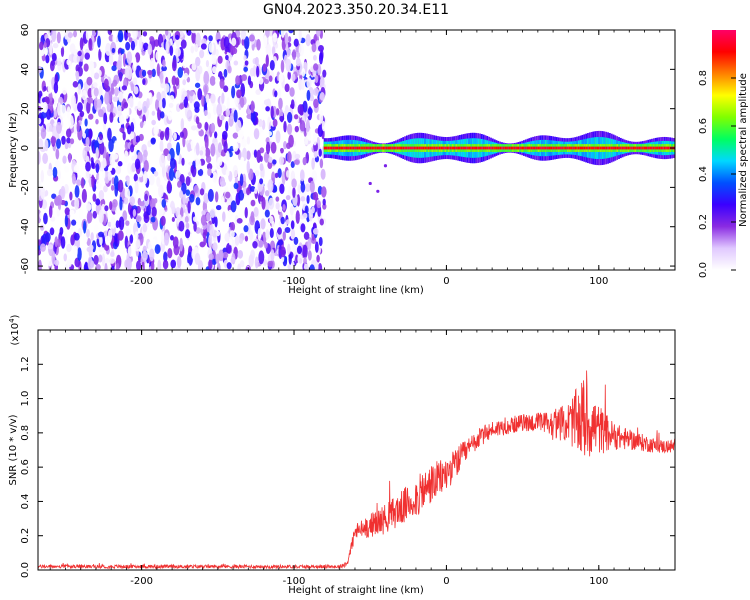 This screenshot has height=600, width=750. I want to click on y-tick-label: -60, so click(25, 266).